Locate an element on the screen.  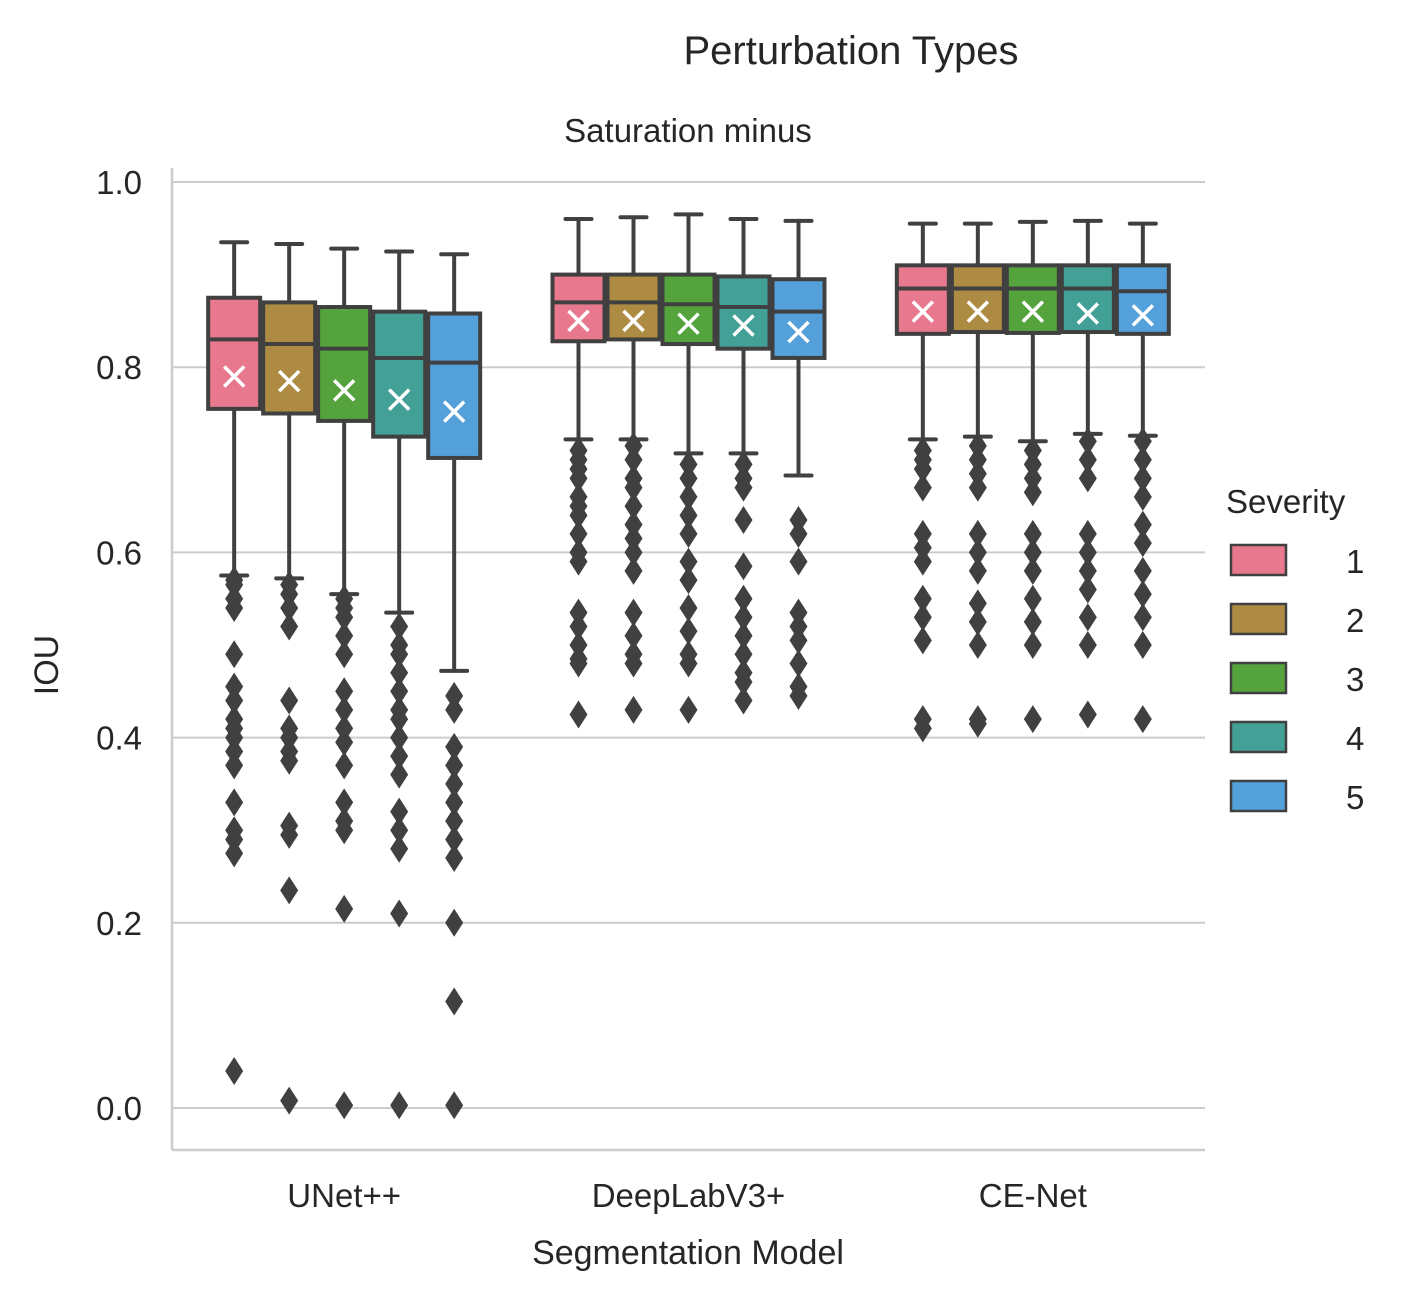
box-DeepLabV3+-severity-2 is located at coordinates (633, 469).